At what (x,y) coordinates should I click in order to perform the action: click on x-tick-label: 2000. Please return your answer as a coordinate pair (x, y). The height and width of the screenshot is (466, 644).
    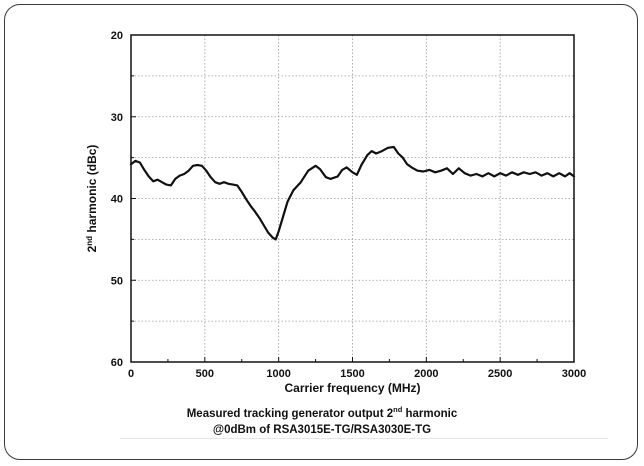
    Looking at the image, I should click on (426, 374).